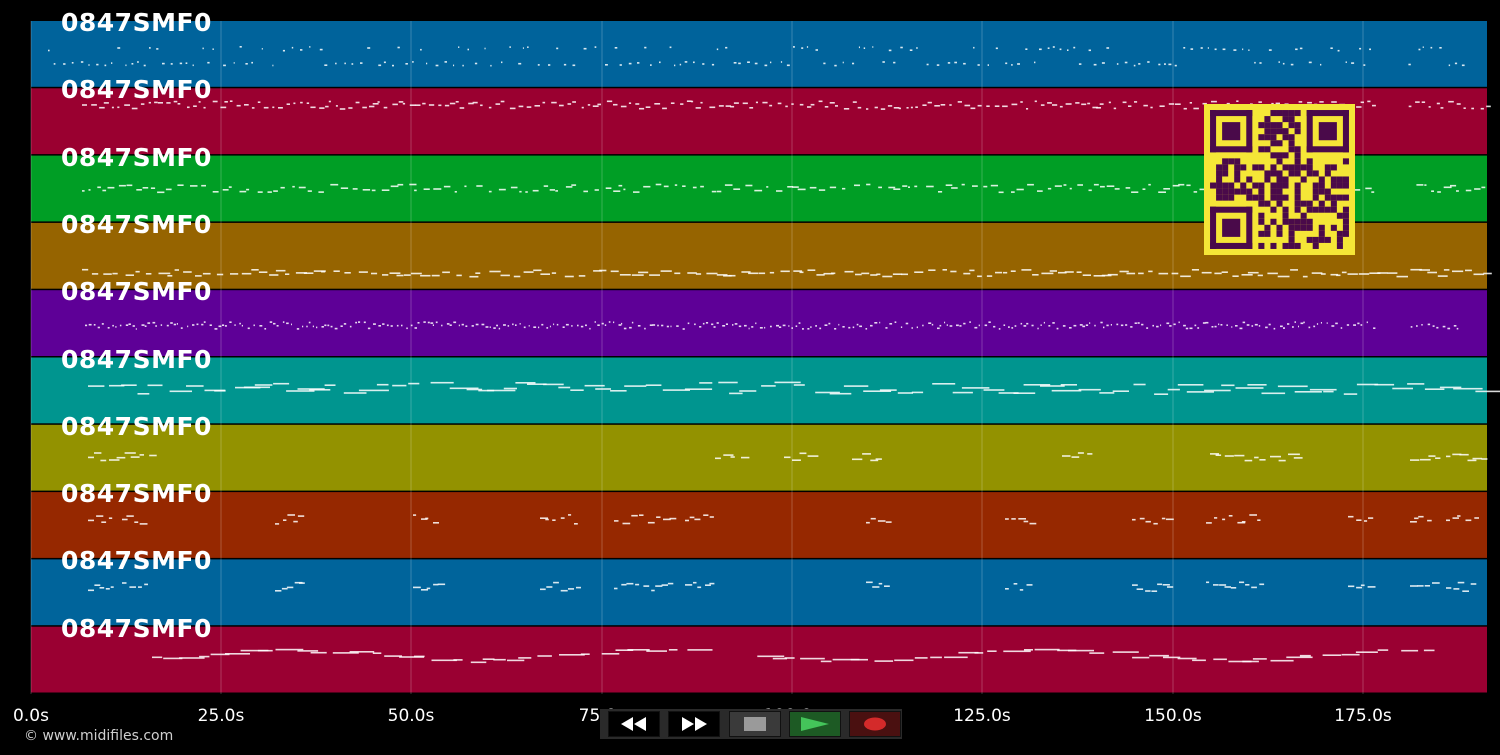 This screenshot has width=1500, height=755. Describe the element at coordinates (759, 525) in the screenshot. I see `track-lane` at that location.